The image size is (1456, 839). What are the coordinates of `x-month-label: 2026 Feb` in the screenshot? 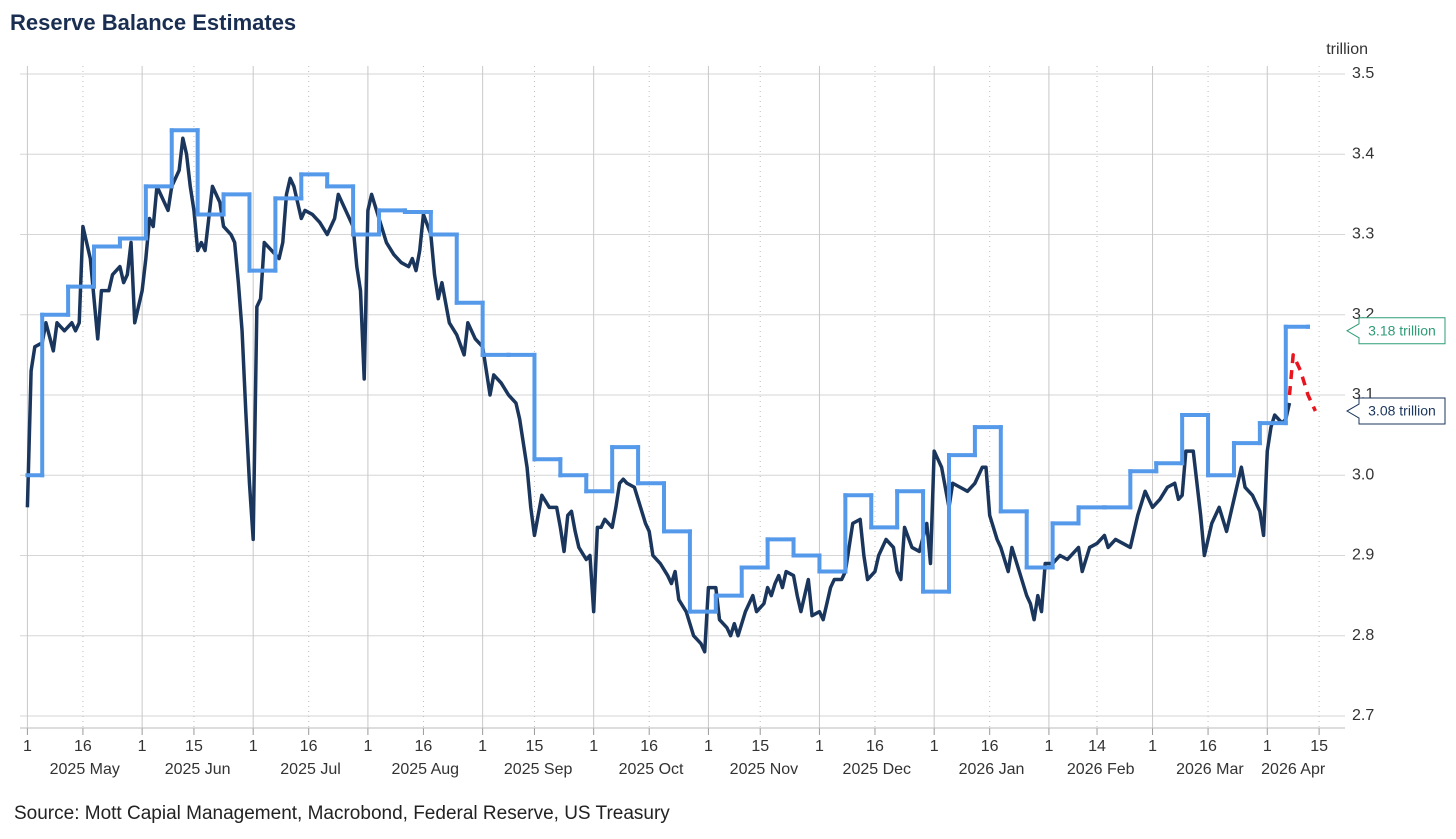 It's located at (1101, 769).